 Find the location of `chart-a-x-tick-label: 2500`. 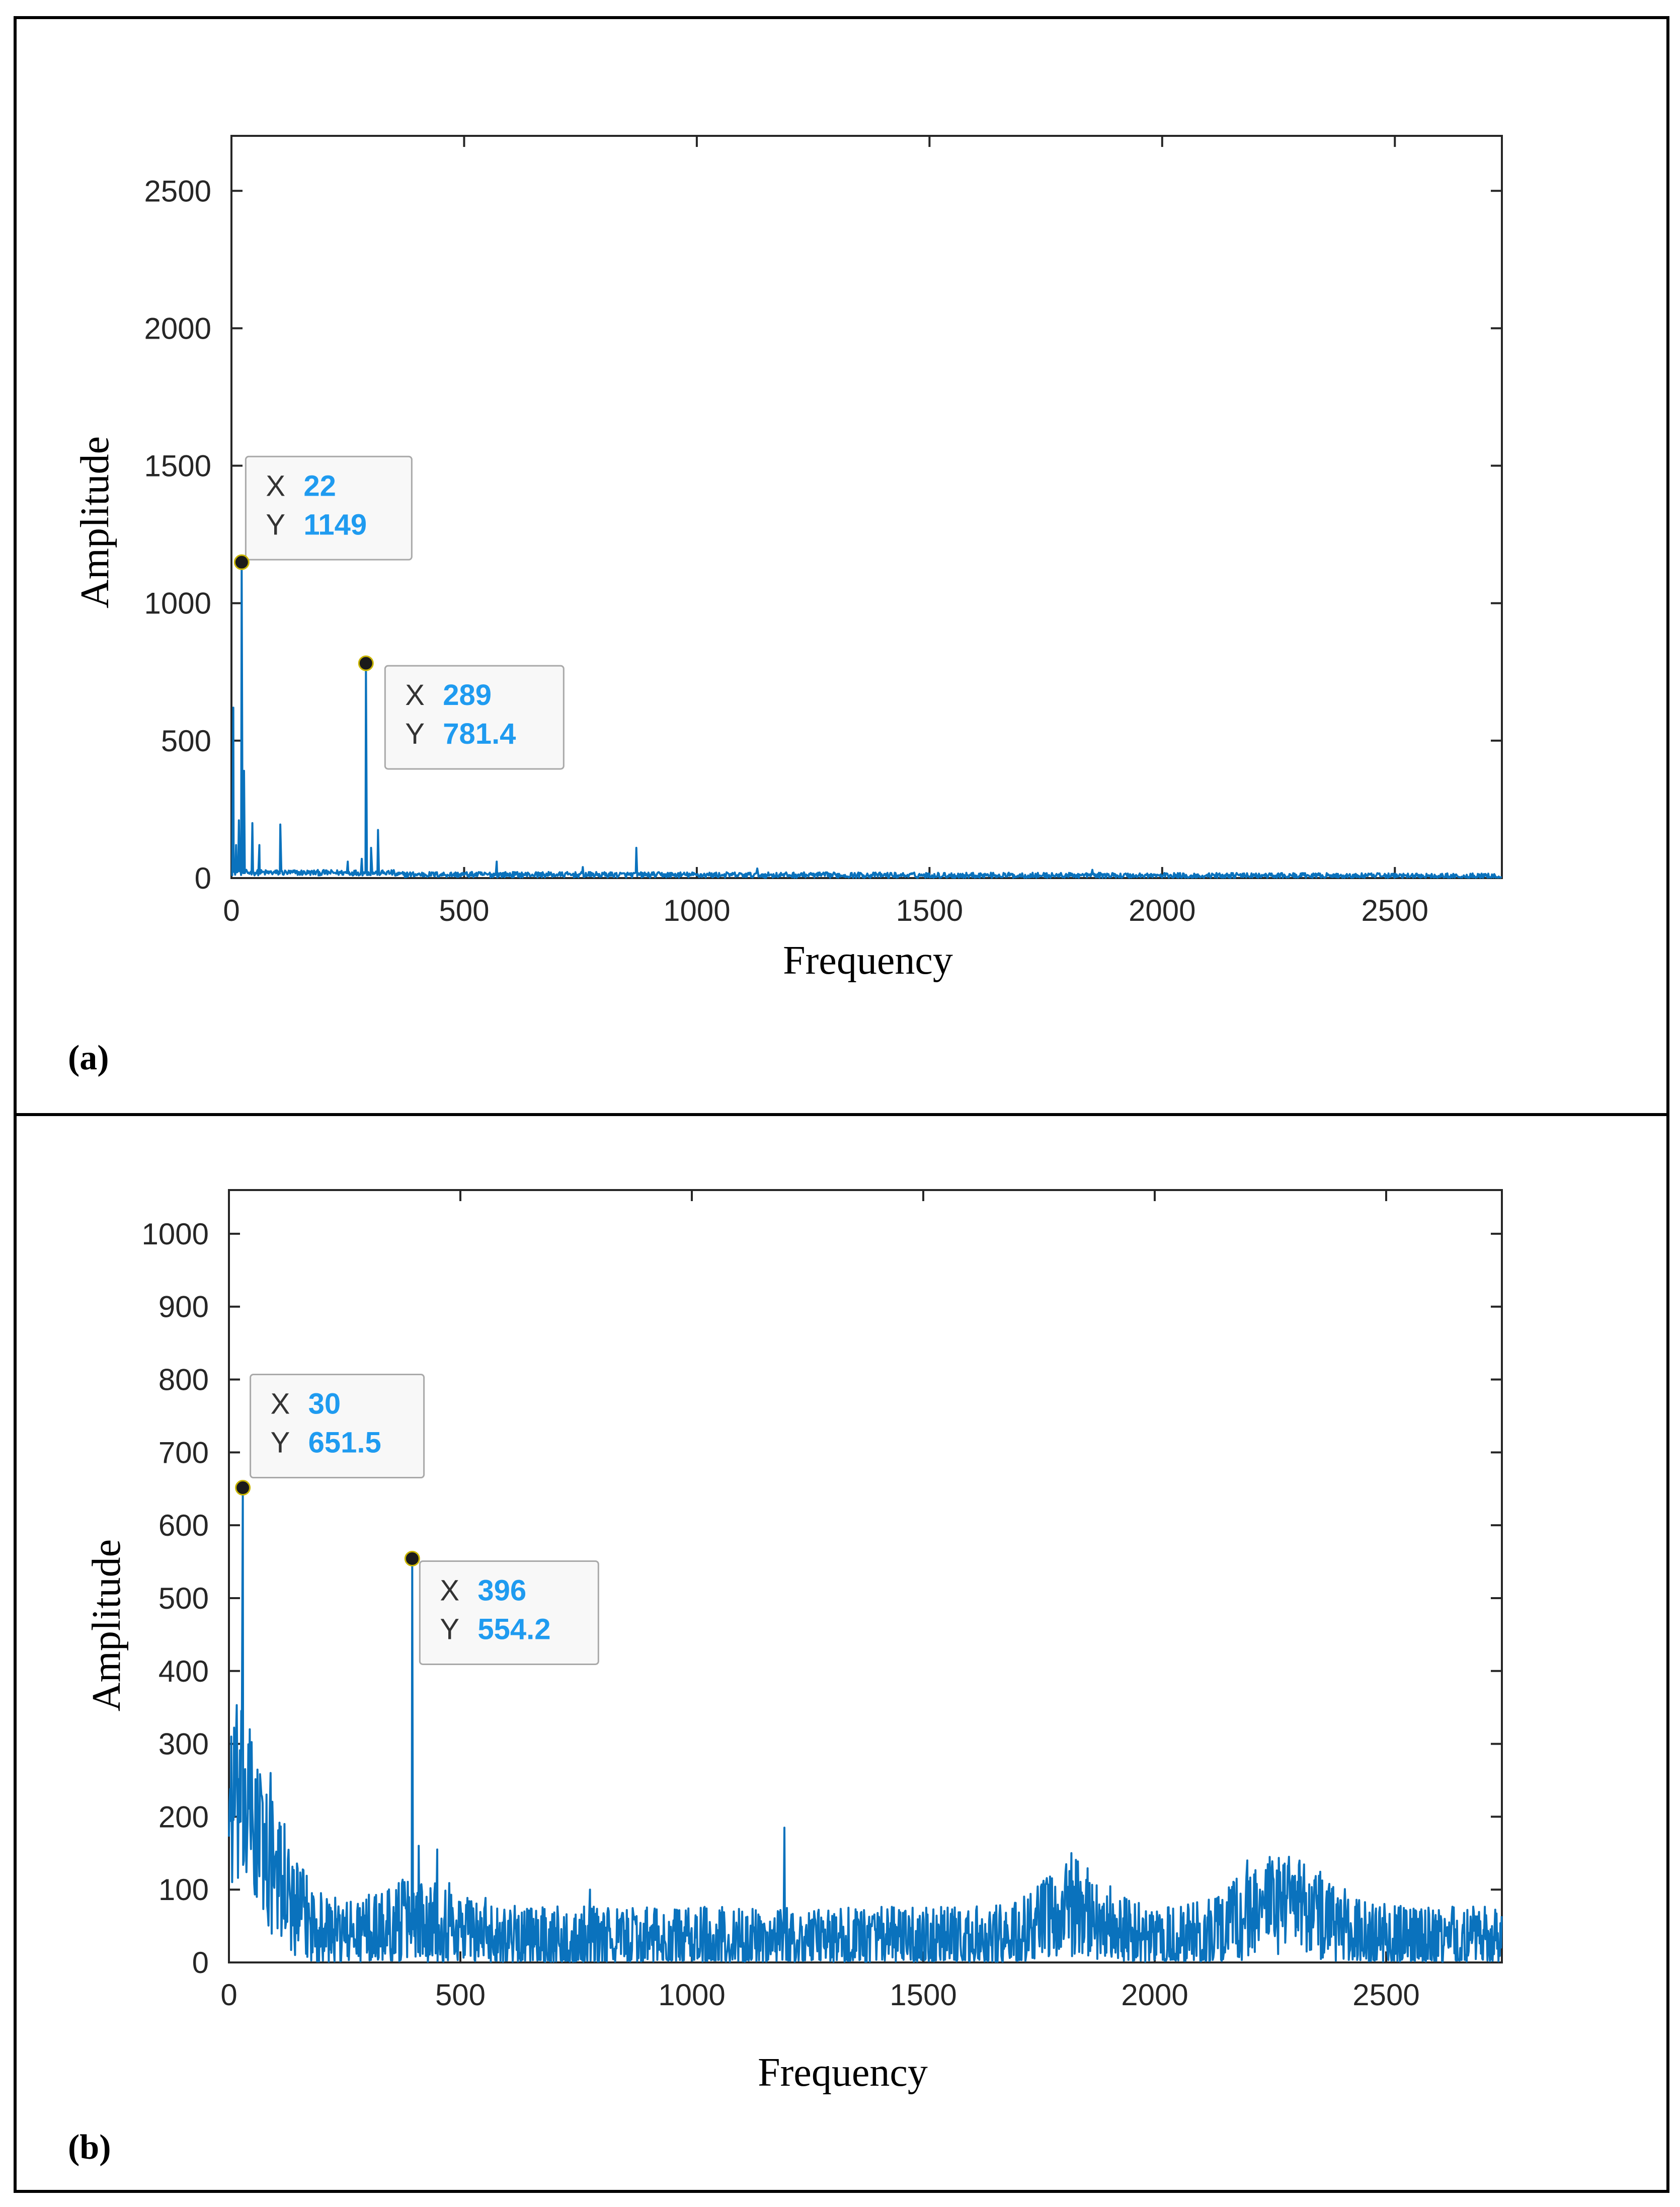

chart-a-x-tick-label: 2500 is located at coordinates (1395, 910).